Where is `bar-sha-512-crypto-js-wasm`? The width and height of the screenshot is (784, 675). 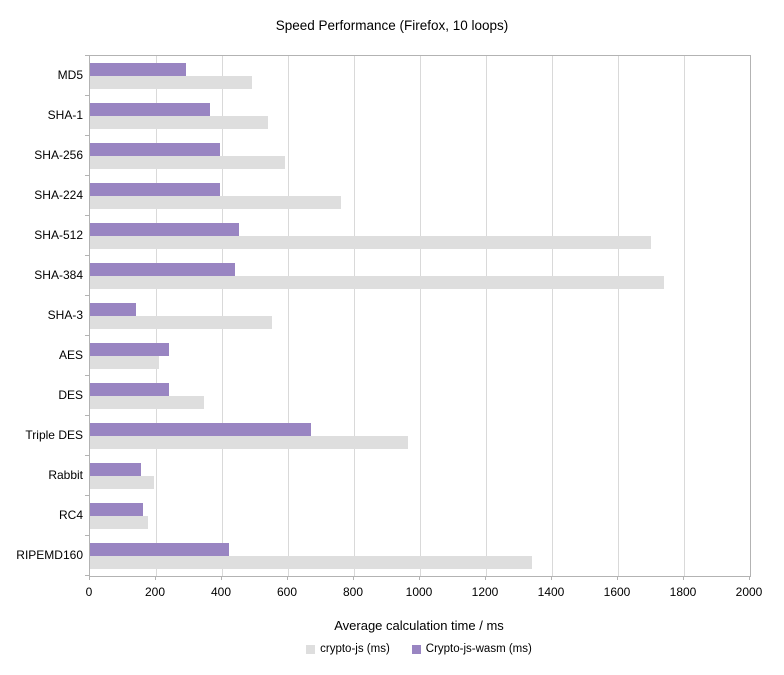 bar-sha-512-crypto-js-wasm is located at coordinates (164, 229).